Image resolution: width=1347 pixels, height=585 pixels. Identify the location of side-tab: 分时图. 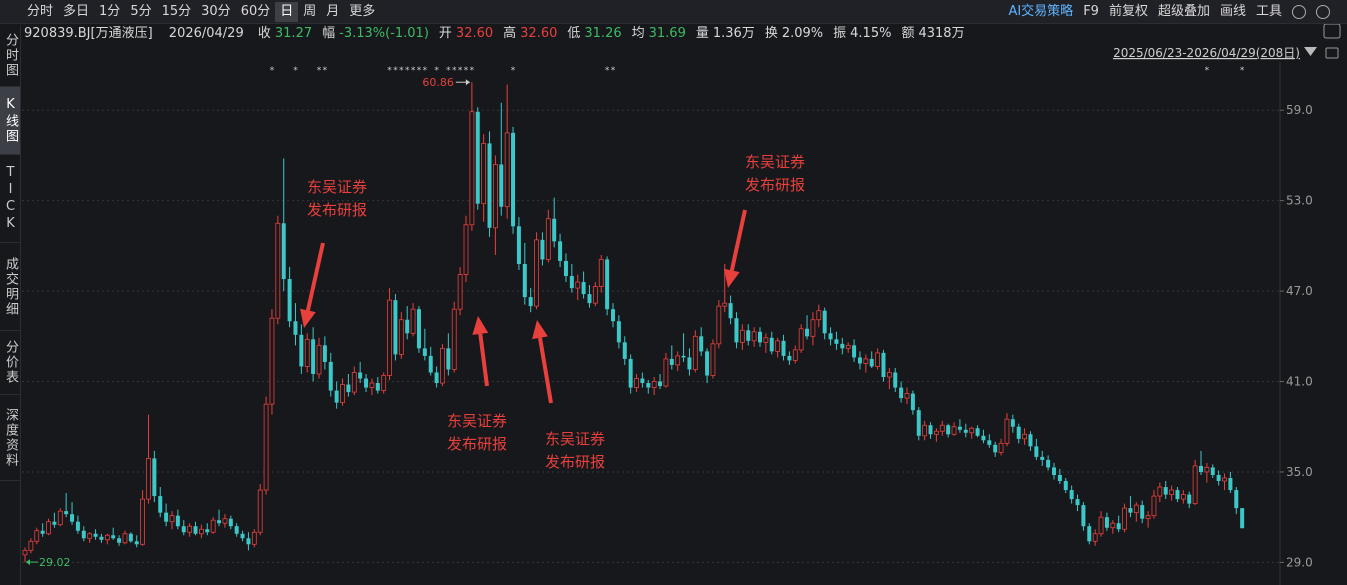
(10, 56).